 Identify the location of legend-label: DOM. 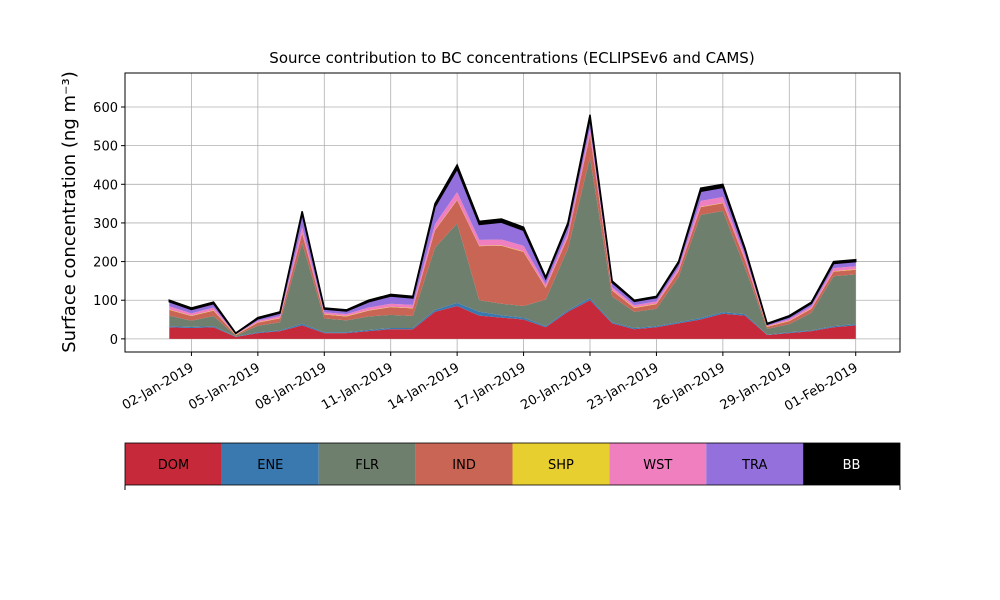
(173, 465).